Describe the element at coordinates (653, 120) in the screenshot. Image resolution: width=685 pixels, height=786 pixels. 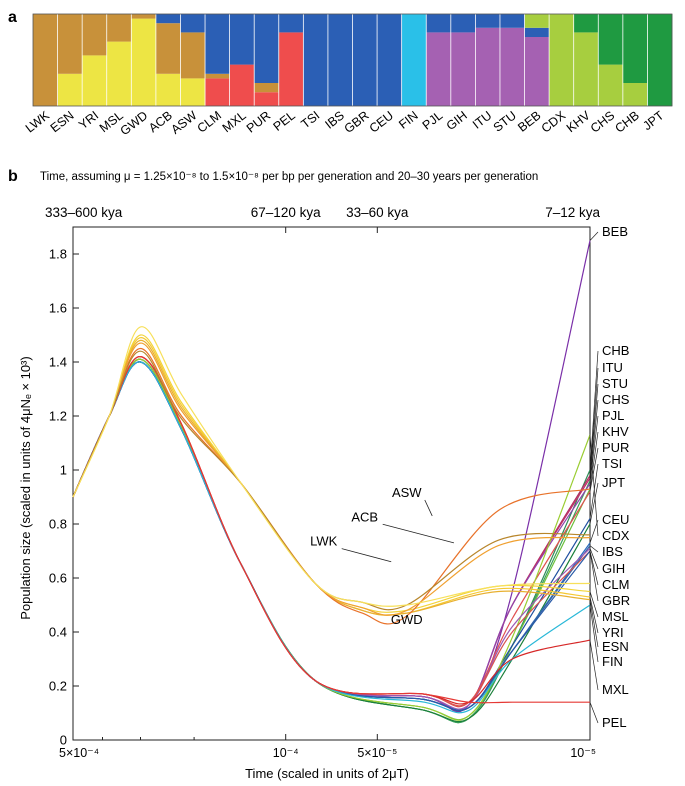
I see `population-label: JPT` at that location.